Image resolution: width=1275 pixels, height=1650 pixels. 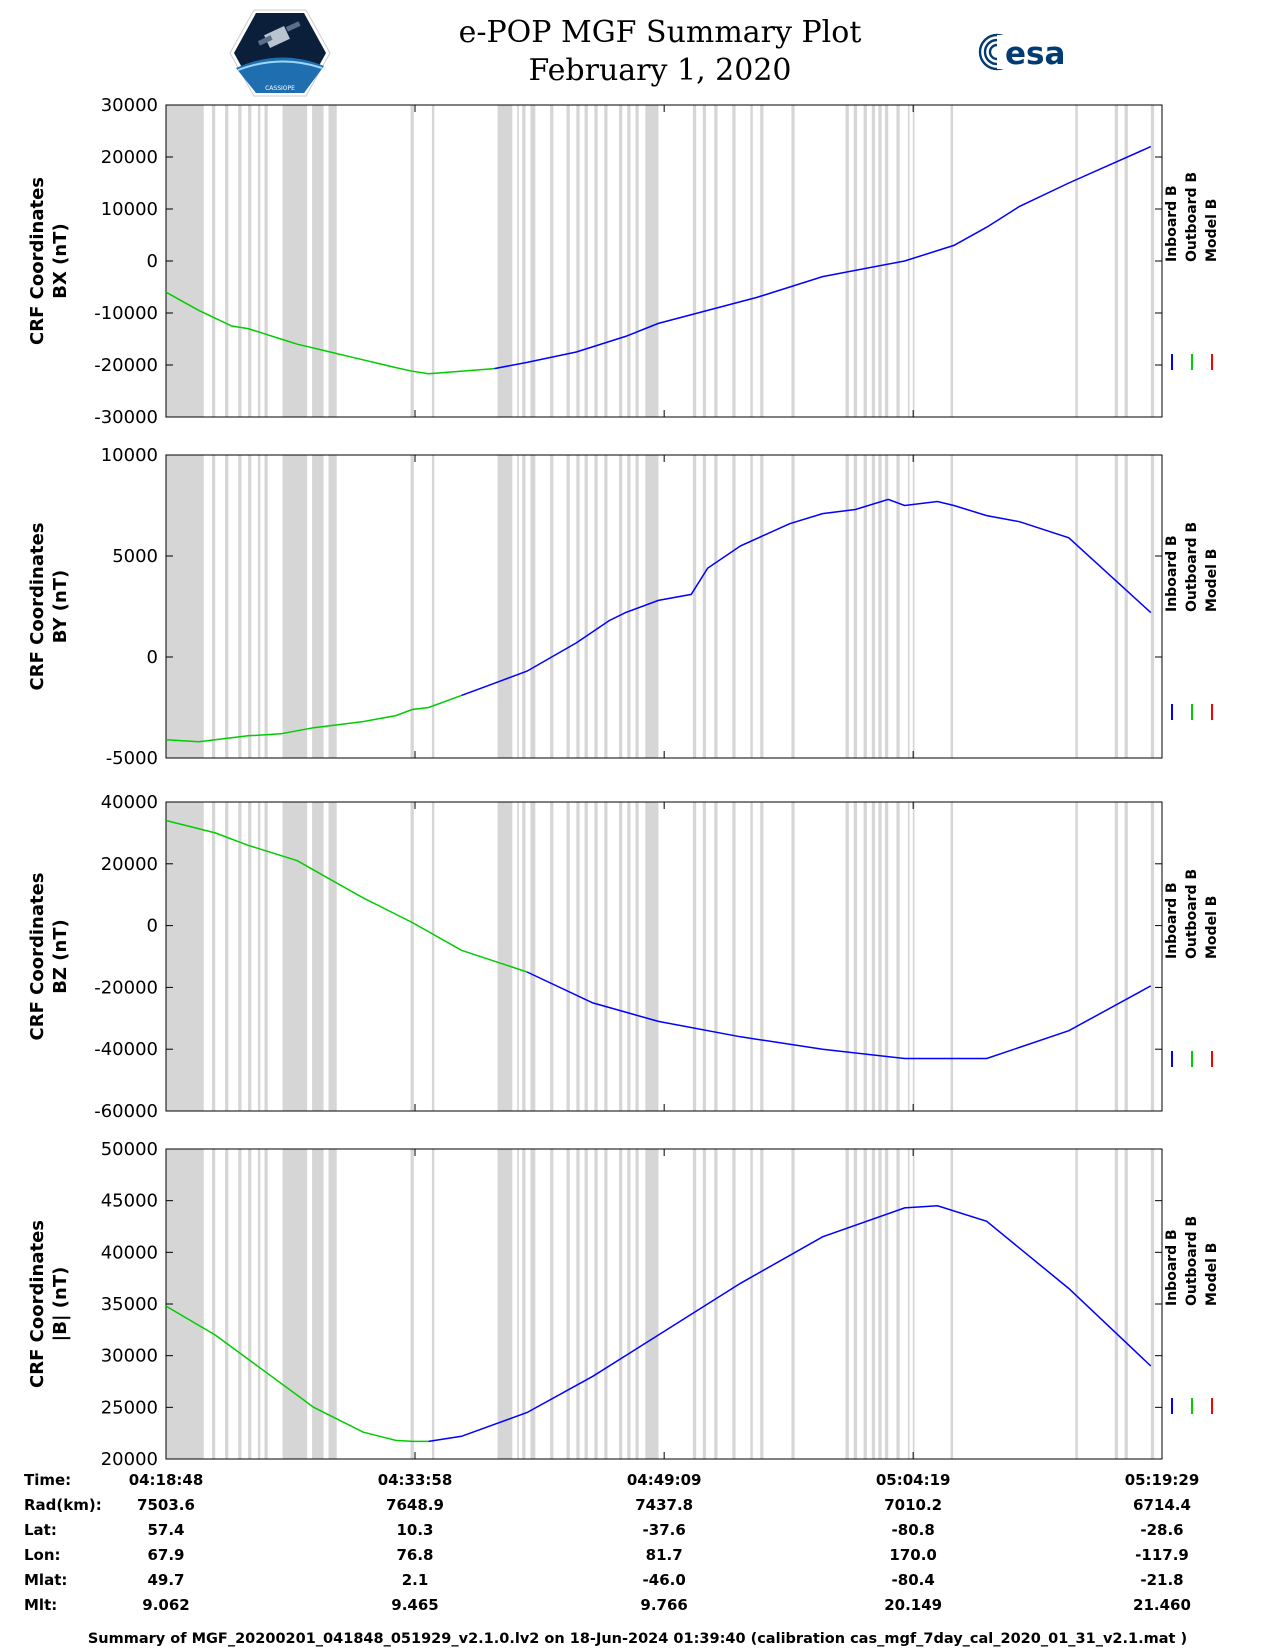 I want to click on y-axis-label-line2: |B| (nT), so click(x=60, y=1304).